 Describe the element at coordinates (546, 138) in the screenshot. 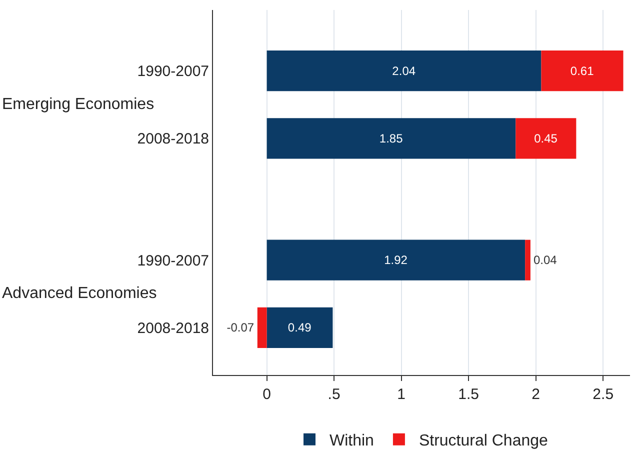

I see `data-label: 0.45` at that location.